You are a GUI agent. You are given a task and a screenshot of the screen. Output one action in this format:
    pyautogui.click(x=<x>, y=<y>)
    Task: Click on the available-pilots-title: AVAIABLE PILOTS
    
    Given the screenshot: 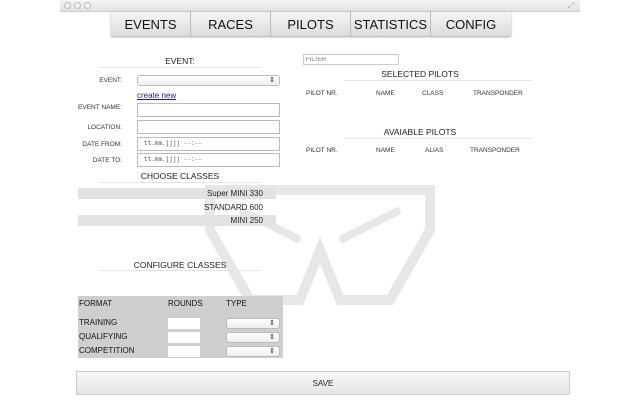 What is the action you would take?
    pyautogui.click(x=420, y=132)
    